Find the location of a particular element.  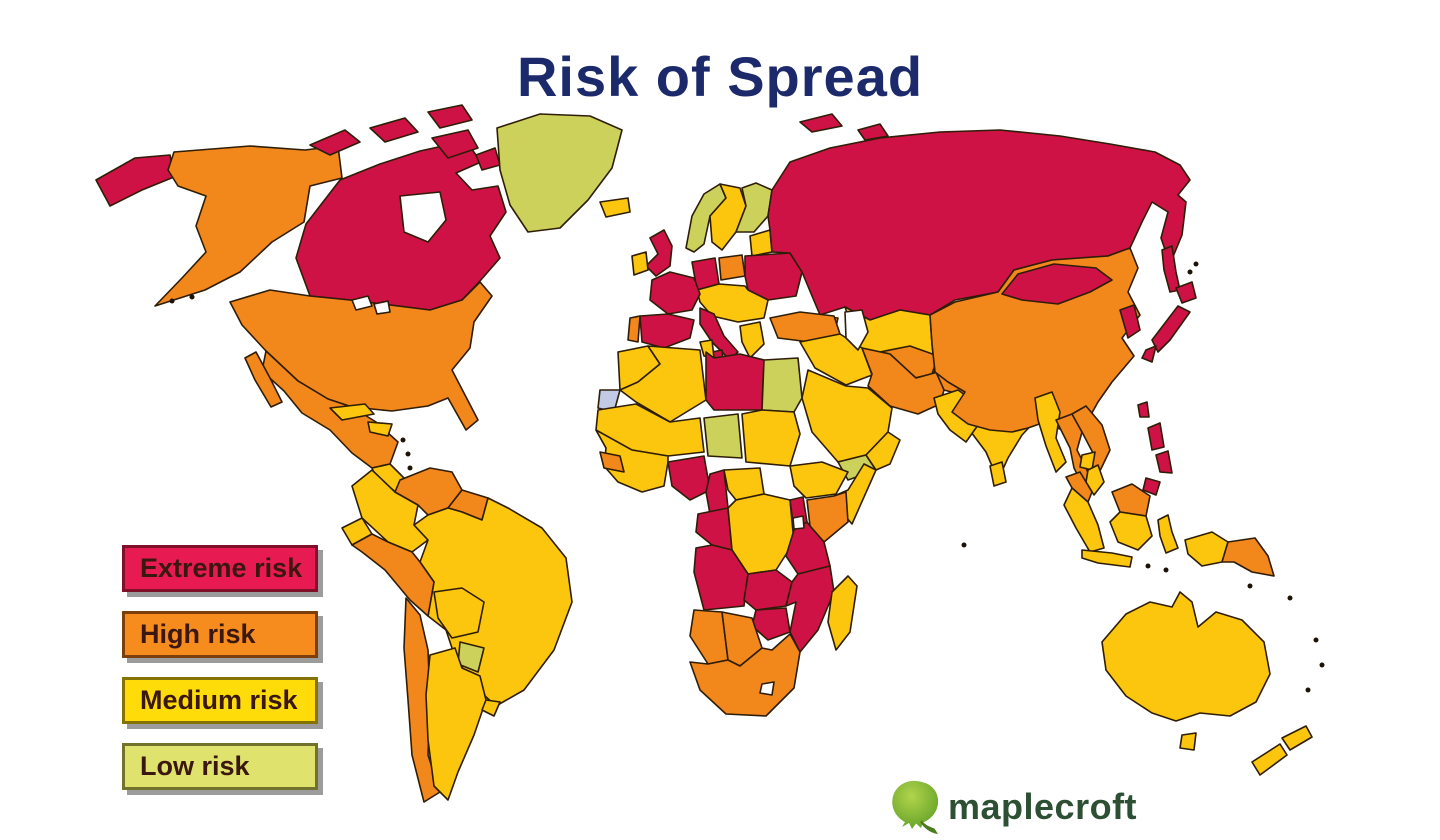

legend-label-medium: Medium risk is located at coordinates (219, 700).